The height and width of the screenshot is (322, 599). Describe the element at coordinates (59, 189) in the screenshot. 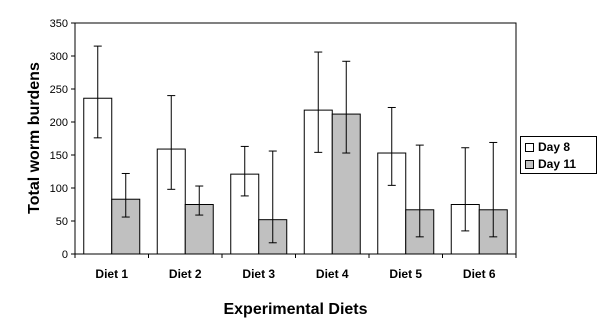

I see `y-tick-label-100: 100` at that location.